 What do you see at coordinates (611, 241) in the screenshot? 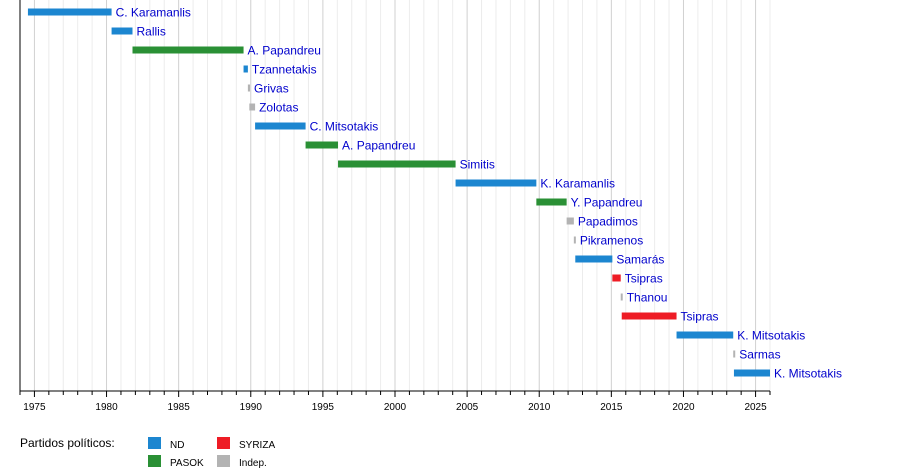
I see `bar-label: Pikramenos` at bounding box center [611, 241].